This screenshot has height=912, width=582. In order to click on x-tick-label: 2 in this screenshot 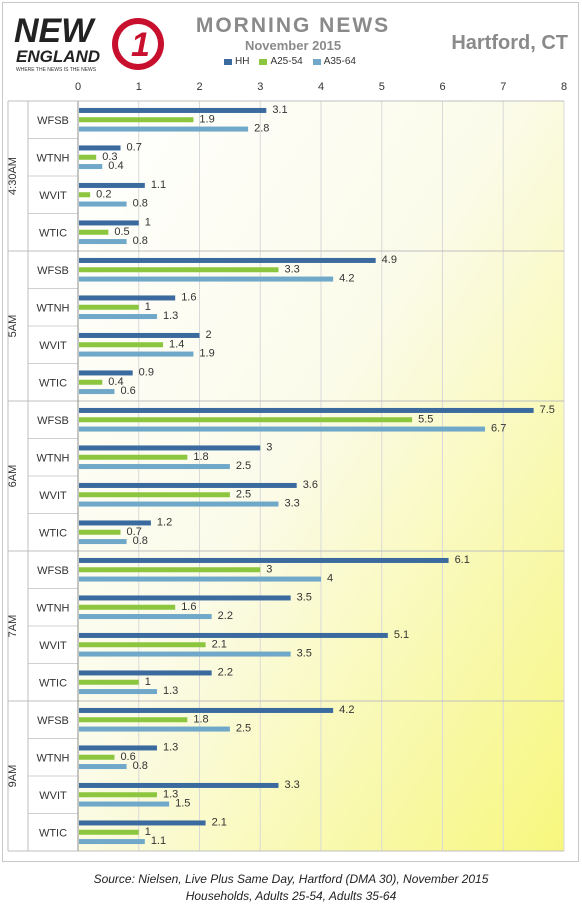, I will do `click(199, 87)`.